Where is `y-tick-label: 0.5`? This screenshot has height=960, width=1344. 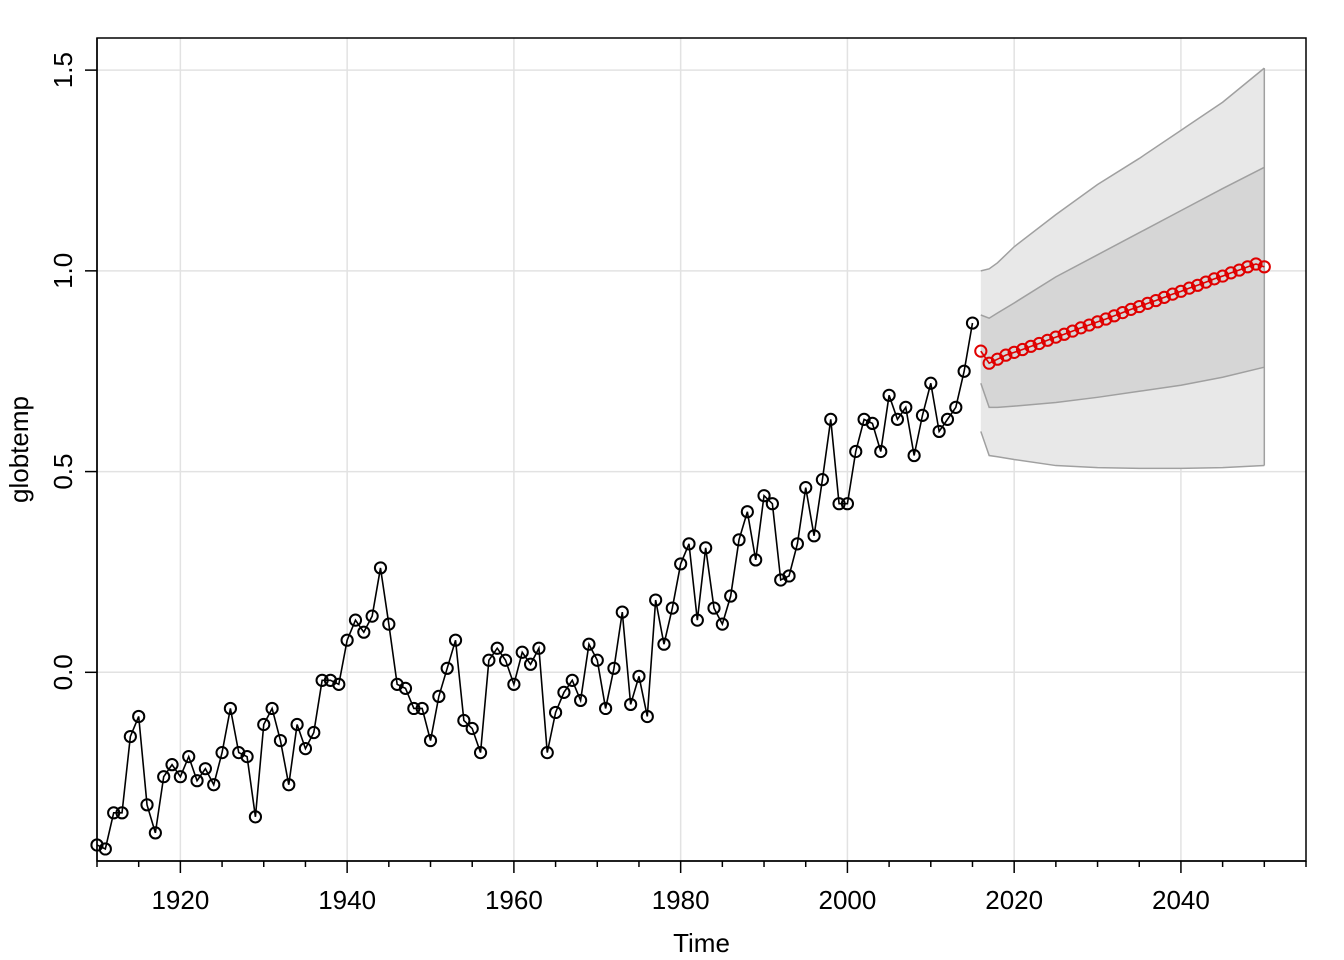
y-tick-label: 0.5 is located at coordinates (63, 472).